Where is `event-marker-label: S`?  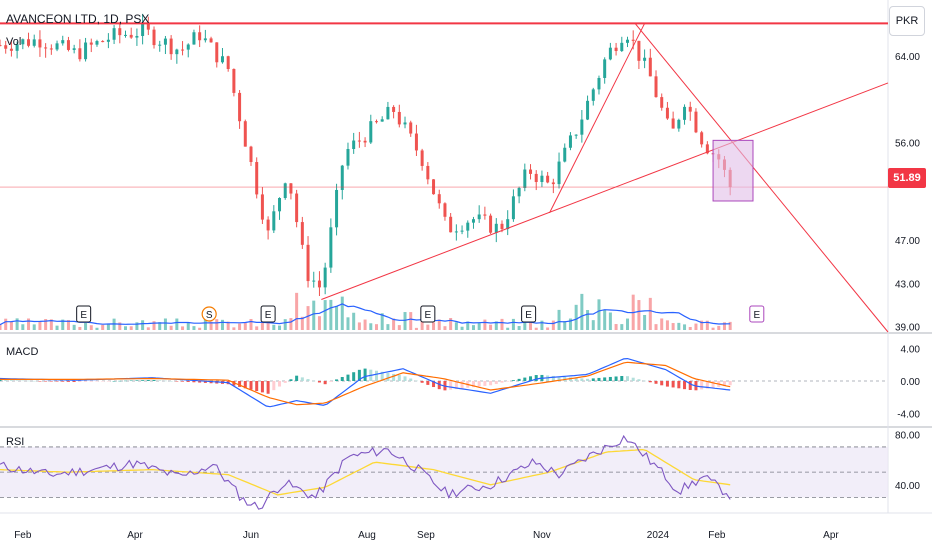
event-marker-label: S is located at coordinates (209, 315).